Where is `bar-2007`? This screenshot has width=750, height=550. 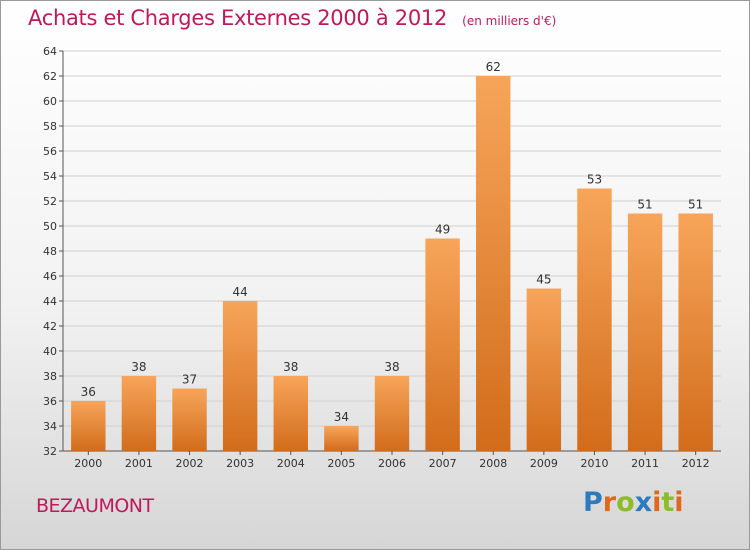
bar-2007 is located at coordinates (442, 344).